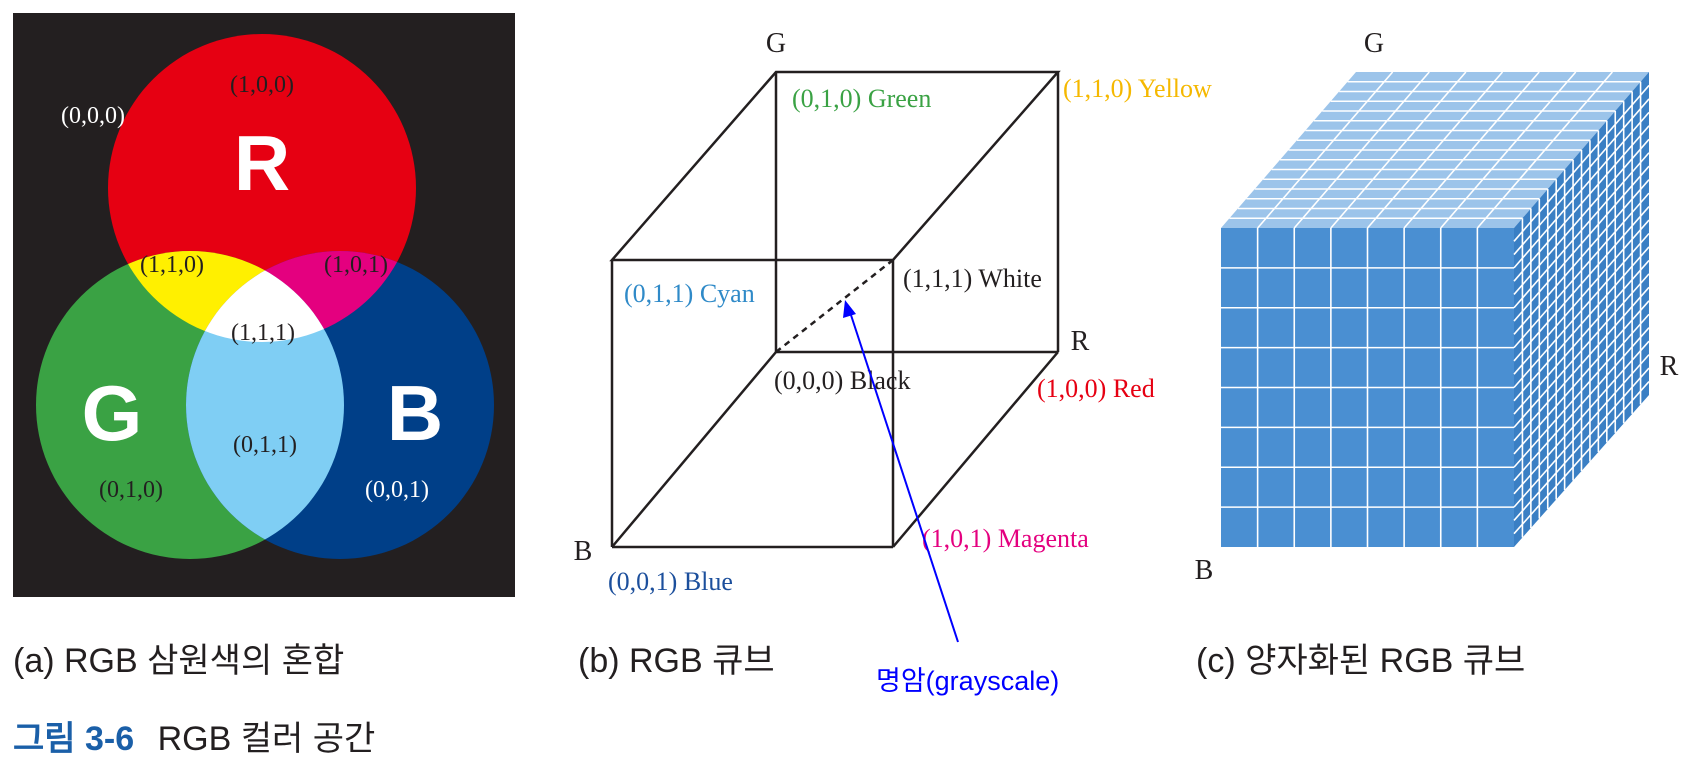 The width and height of the screenshot is (1687, 769). I want to click on label-magenta-101: (1,0,1), so click(356, 265).